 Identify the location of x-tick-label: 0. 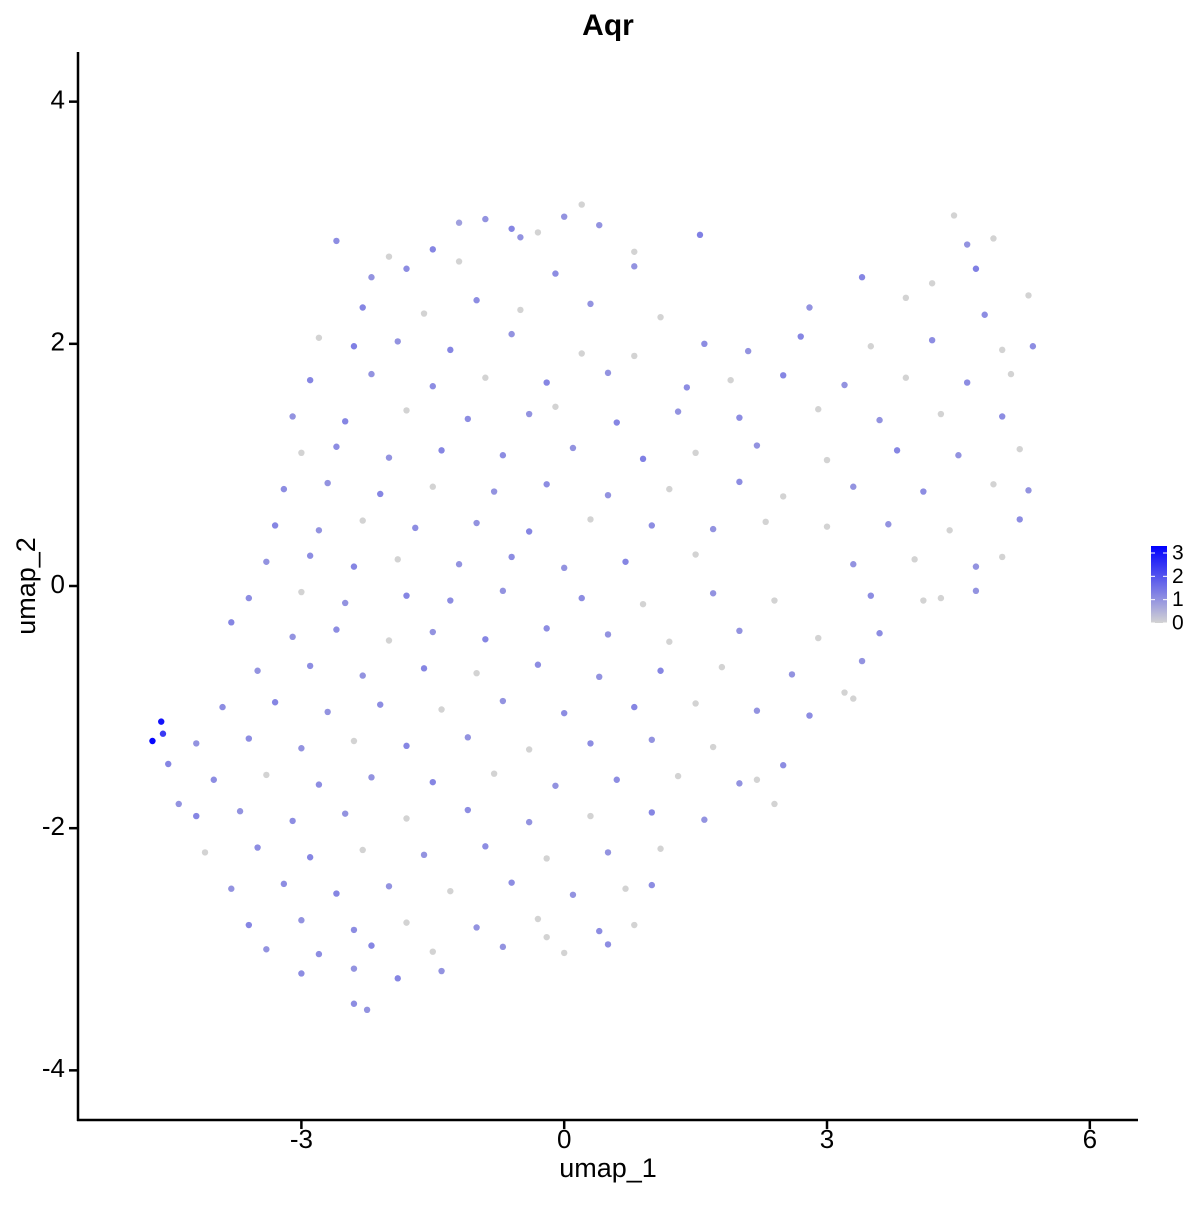
(564, 1139).